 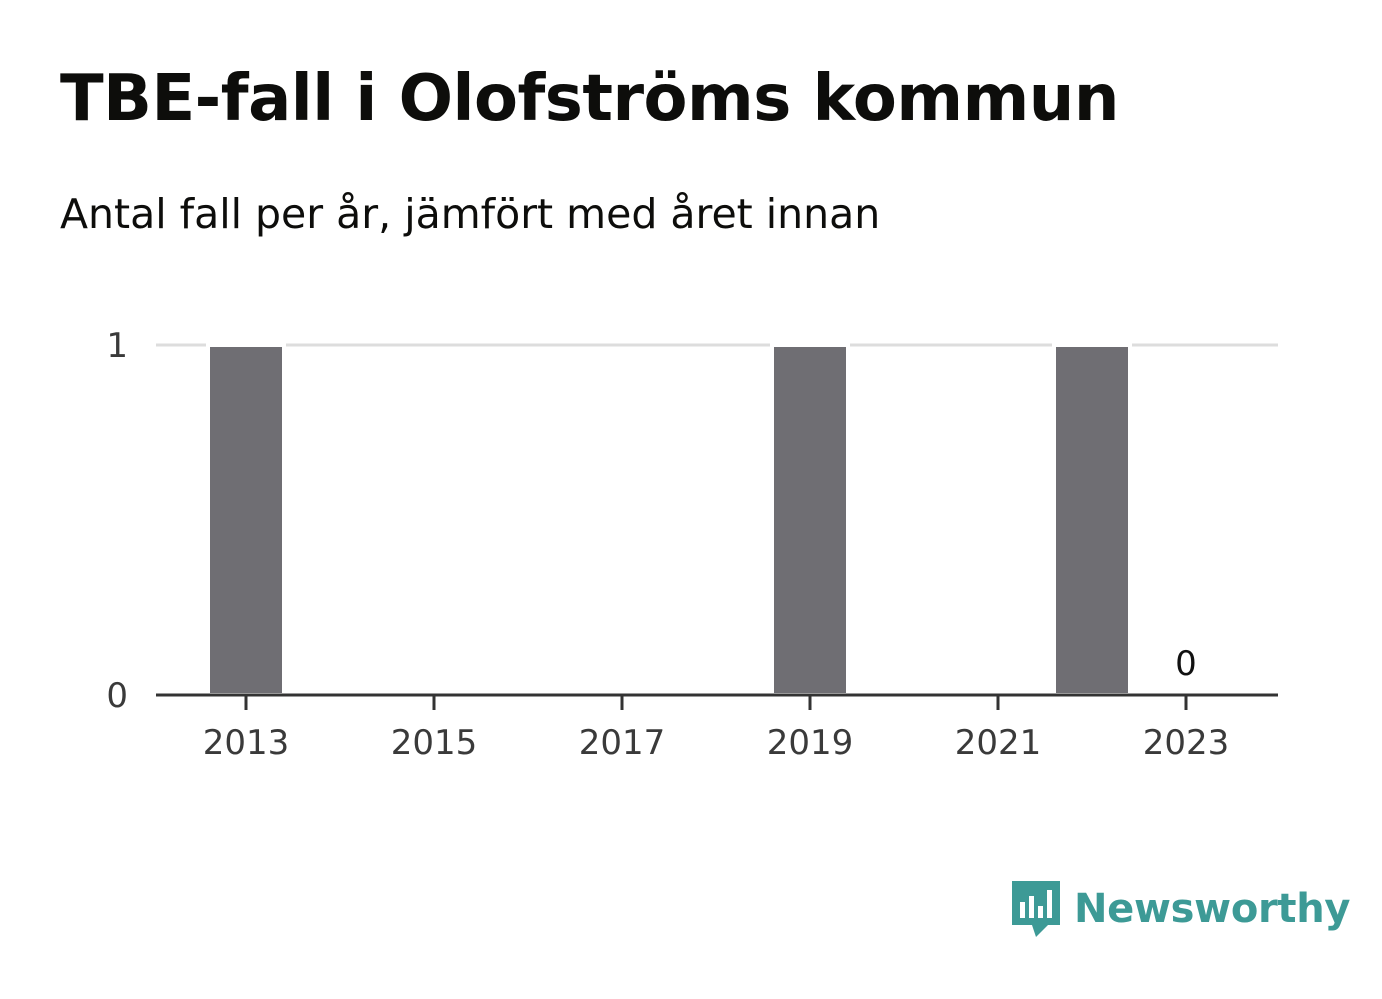 I want to click on bar-2019, so click(x=810, y=520).